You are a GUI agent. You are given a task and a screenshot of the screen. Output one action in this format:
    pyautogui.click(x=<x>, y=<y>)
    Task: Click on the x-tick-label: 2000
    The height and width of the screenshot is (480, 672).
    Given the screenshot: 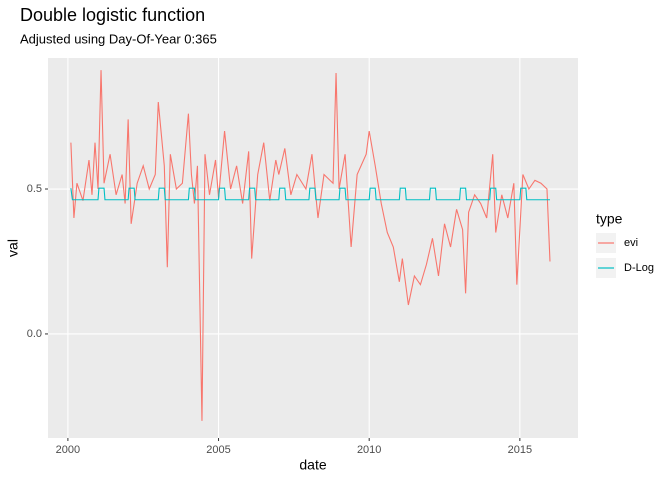 What is the action you would take?
    pyautogui.click(x=68, y=450)
    